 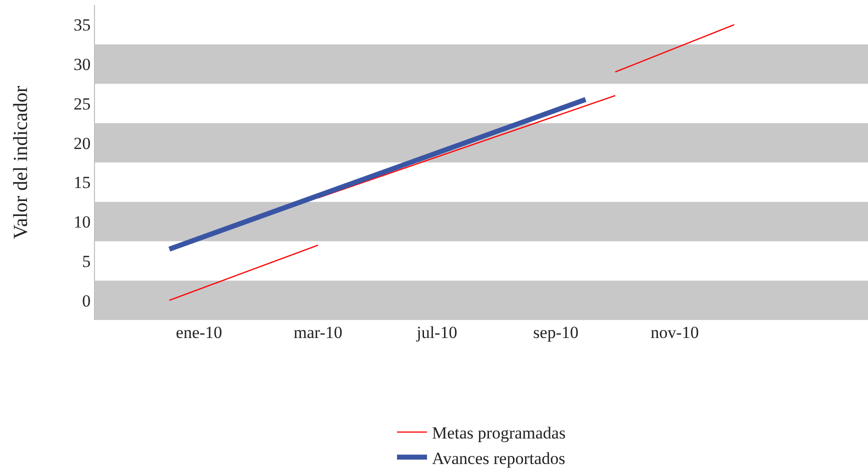 I want to click on legend-label: Metas programadas, so click(x=499, y=433).